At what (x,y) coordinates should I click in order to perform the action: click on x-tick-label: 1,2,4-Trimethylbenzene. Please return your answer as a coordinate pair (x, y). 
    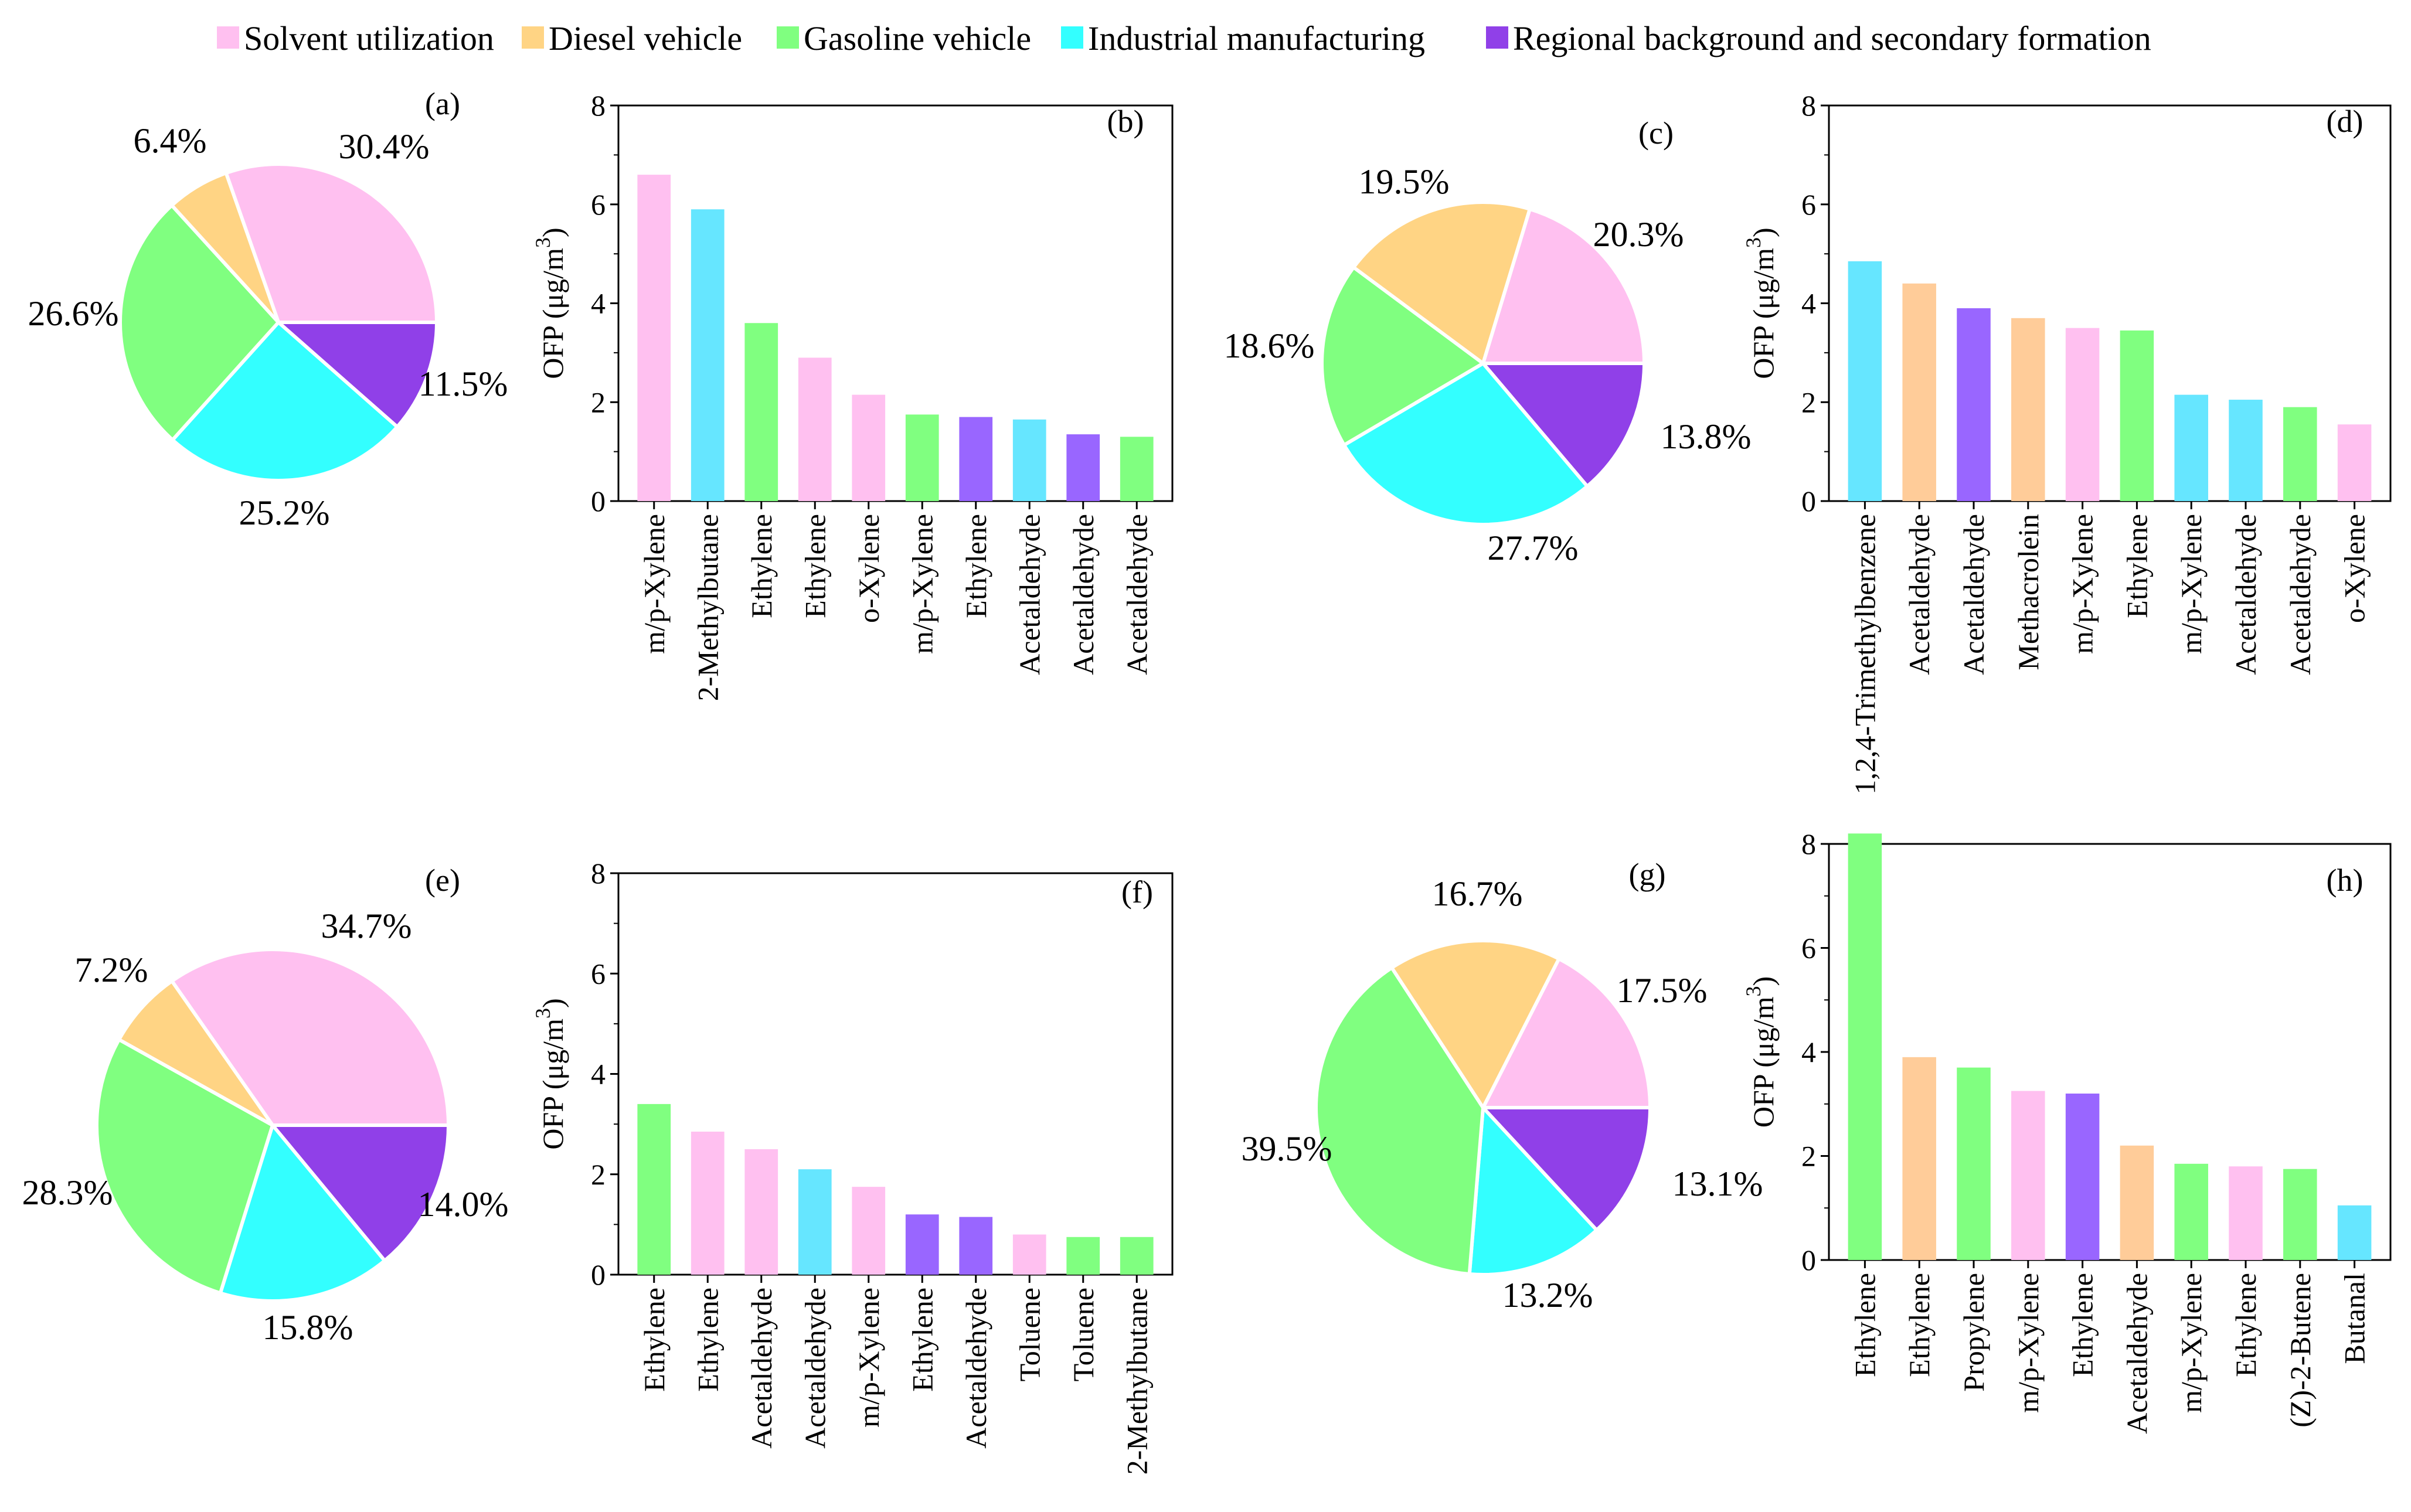
    Looking at the image, I should click on (1864, 654).